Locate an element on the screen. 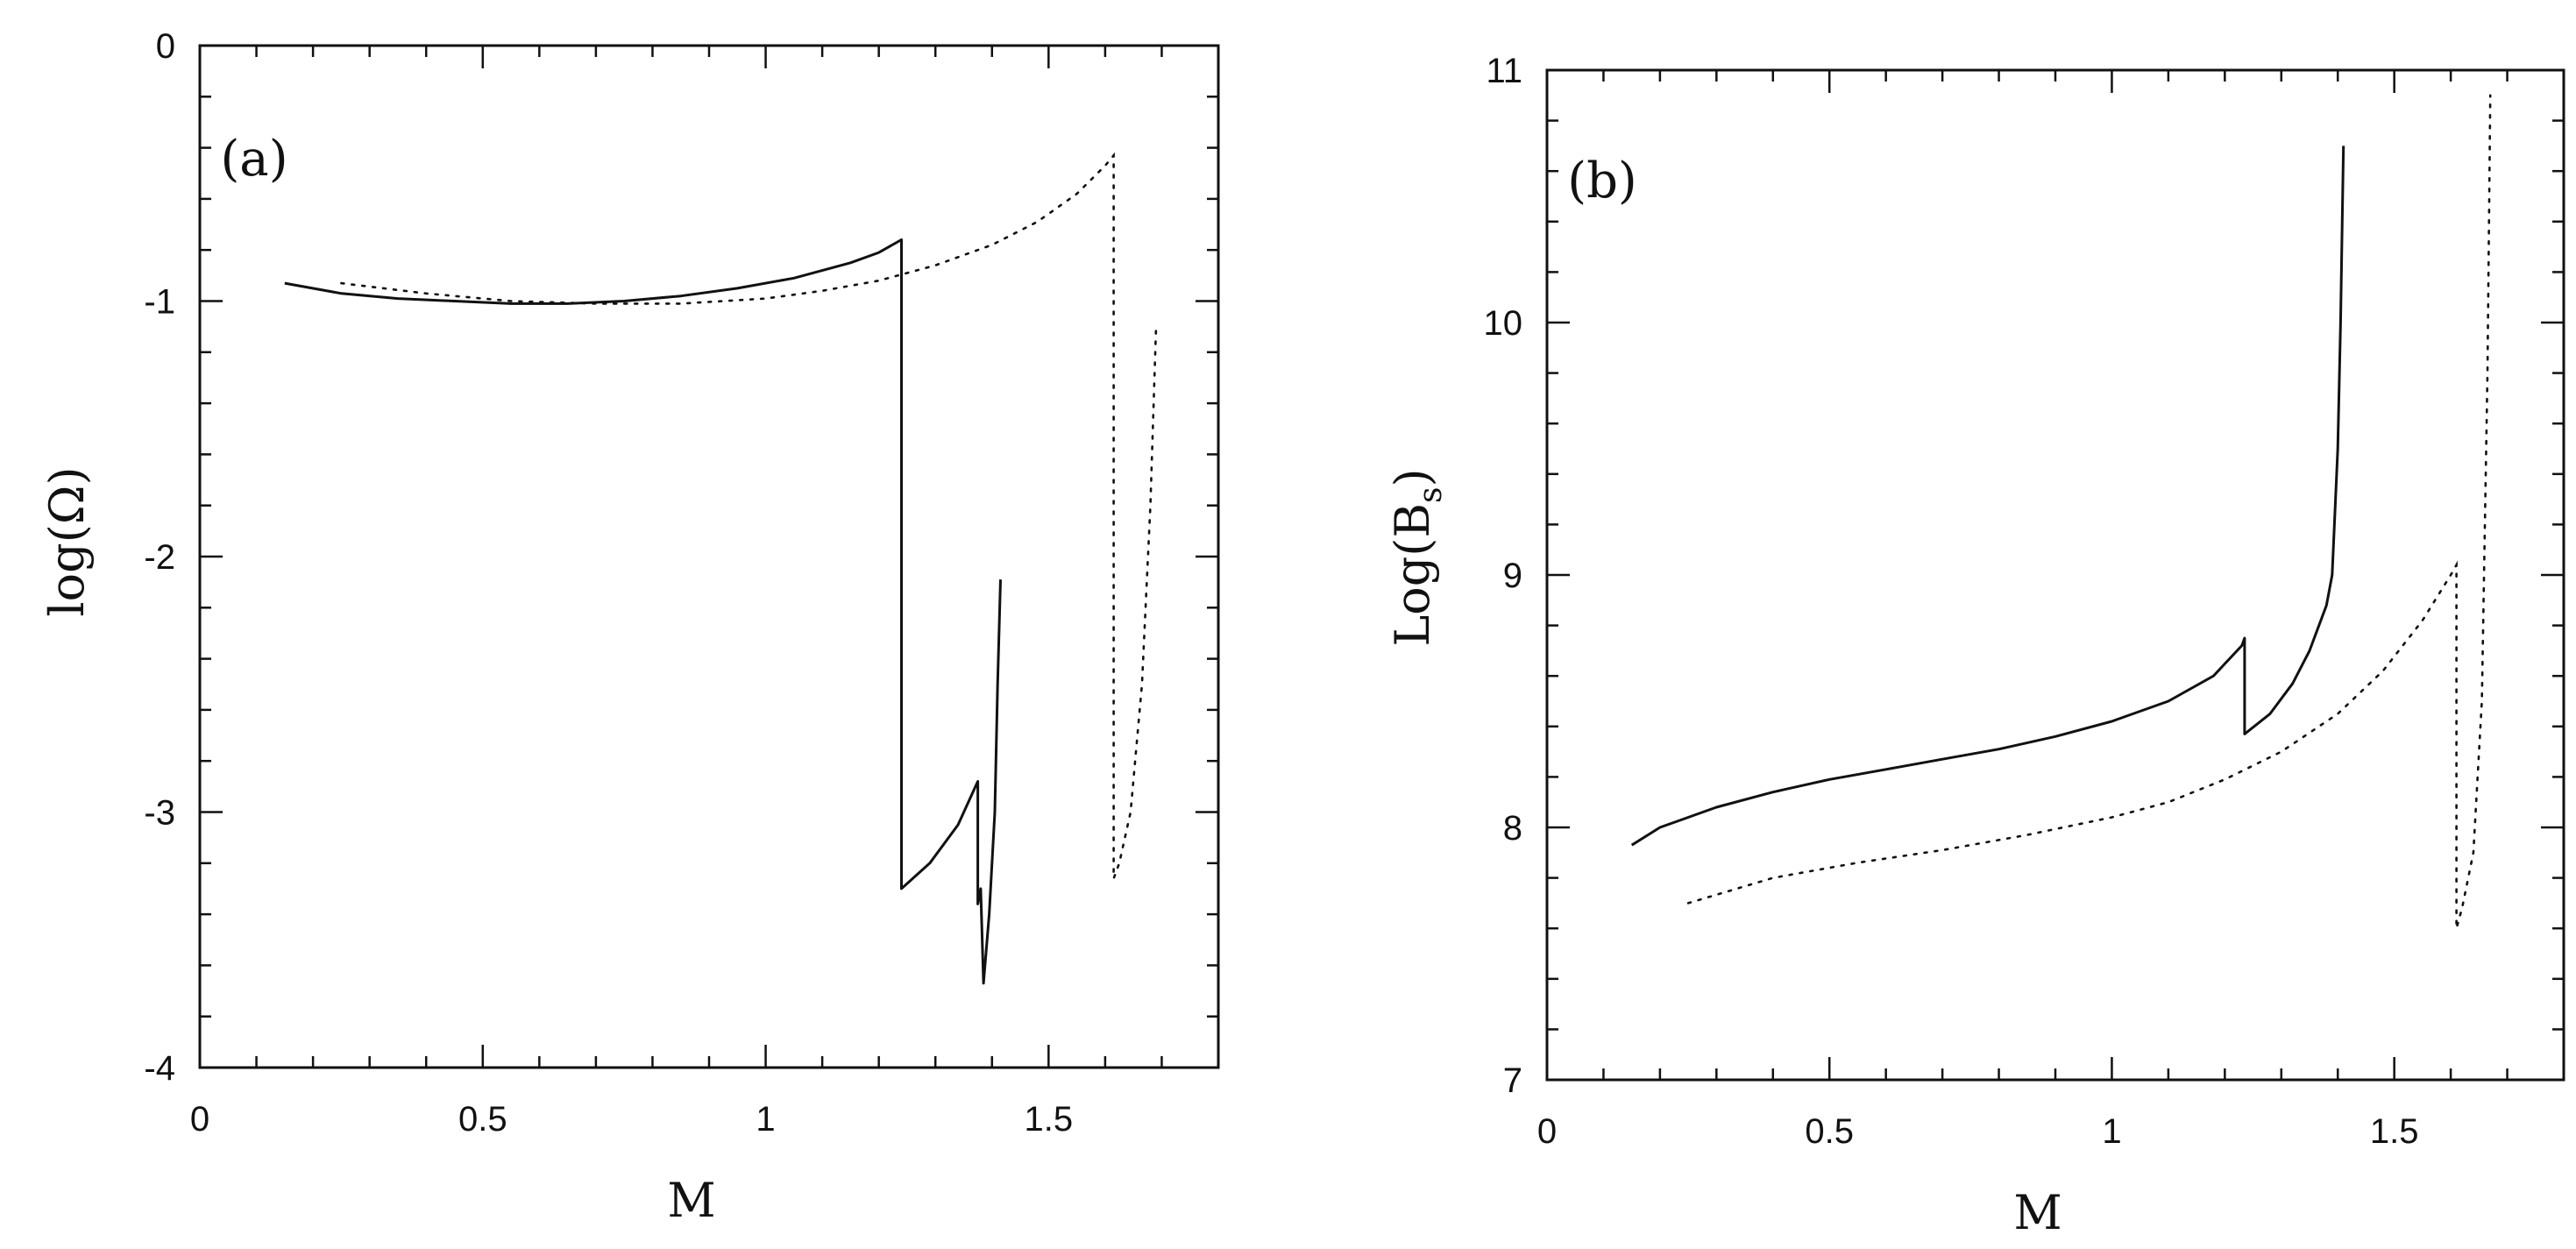 The width and height of the screenshot is (2576, 1249). chart1-y-axis-title: Log(Bs) is located at coordinates (1417, 557).